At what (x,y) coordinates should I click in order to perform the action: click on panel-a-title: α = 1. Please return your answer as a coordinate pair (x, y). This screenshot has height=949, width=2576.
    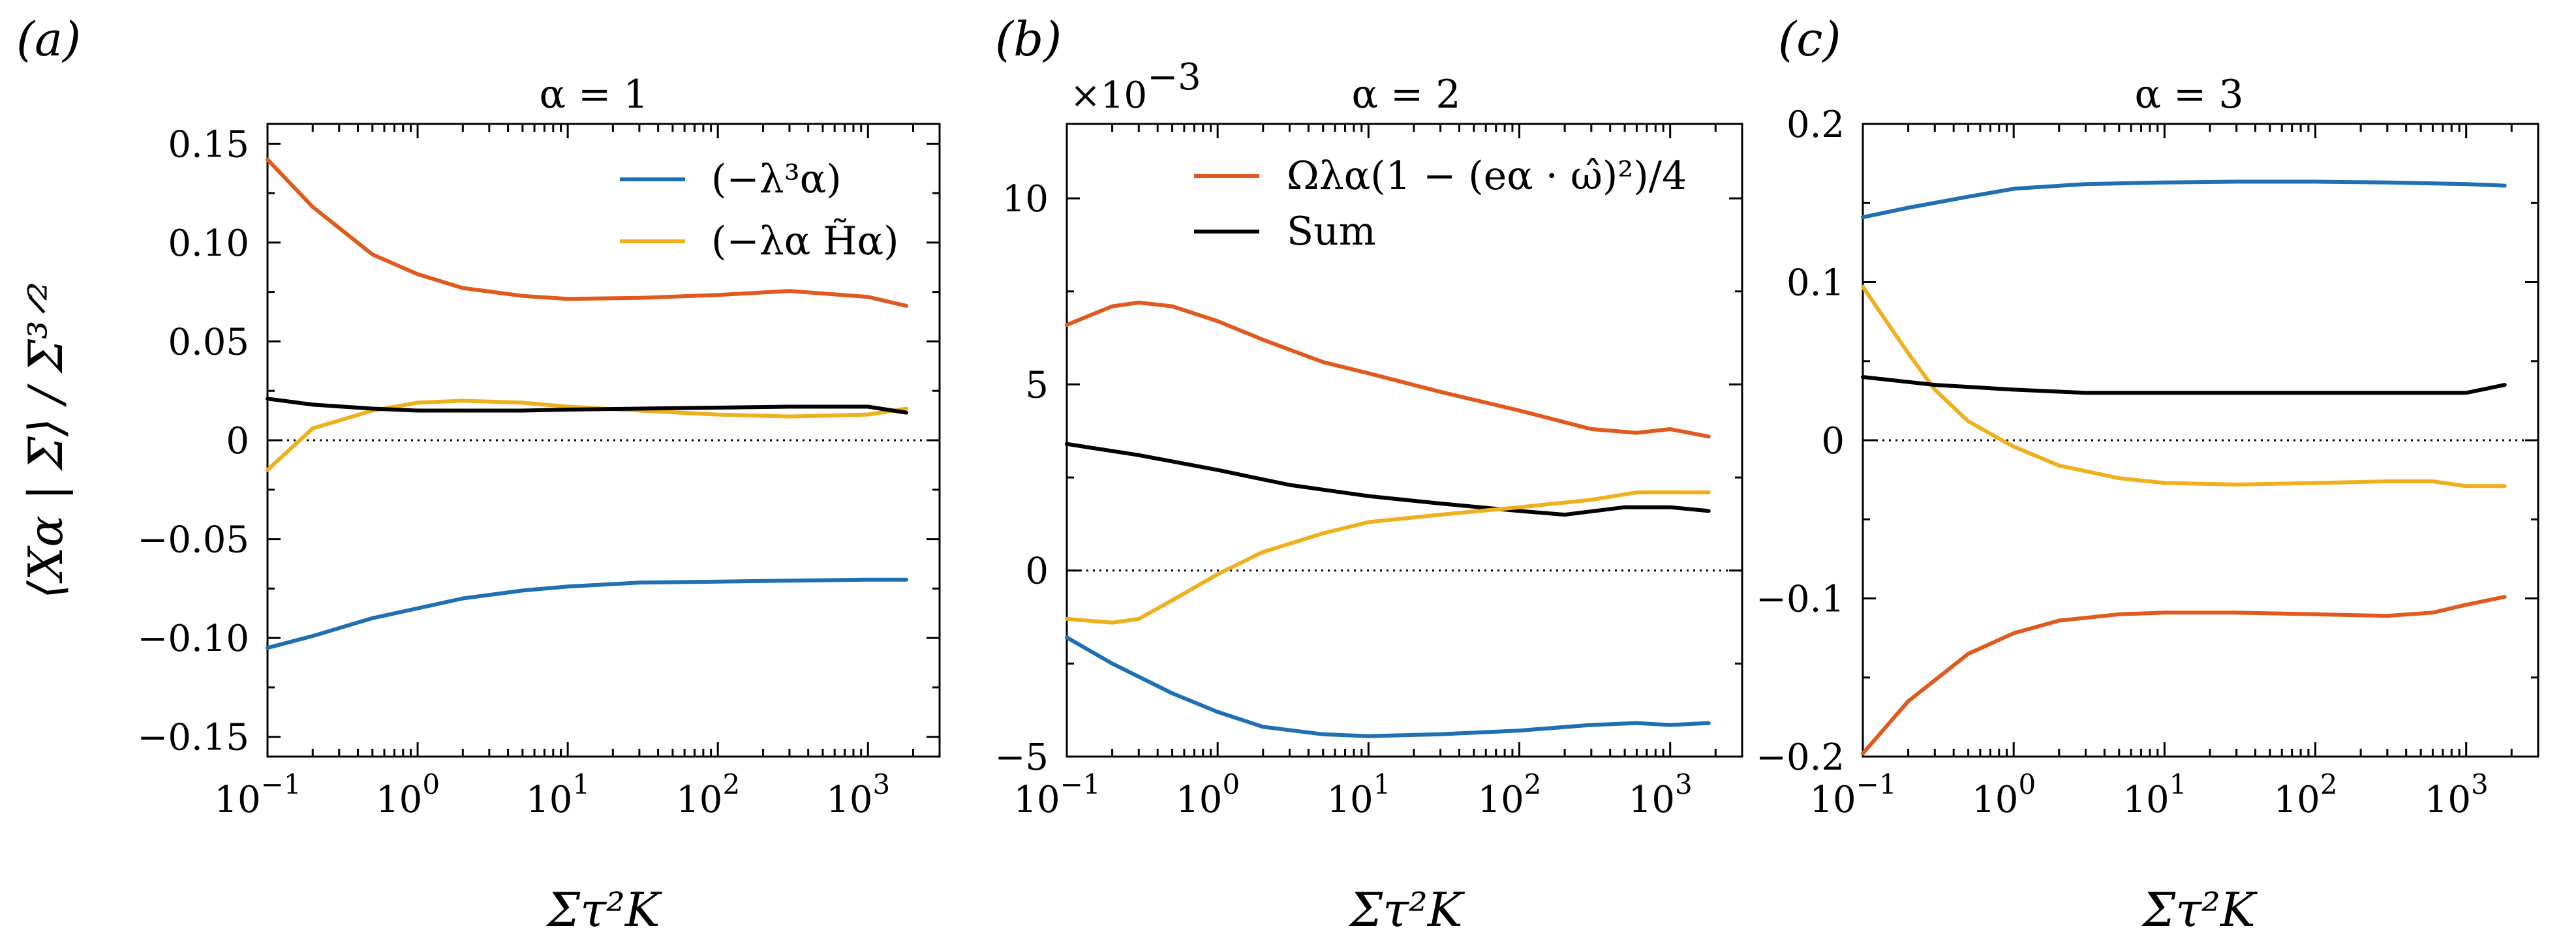
    Looking at the image, I should click on (593, 94).